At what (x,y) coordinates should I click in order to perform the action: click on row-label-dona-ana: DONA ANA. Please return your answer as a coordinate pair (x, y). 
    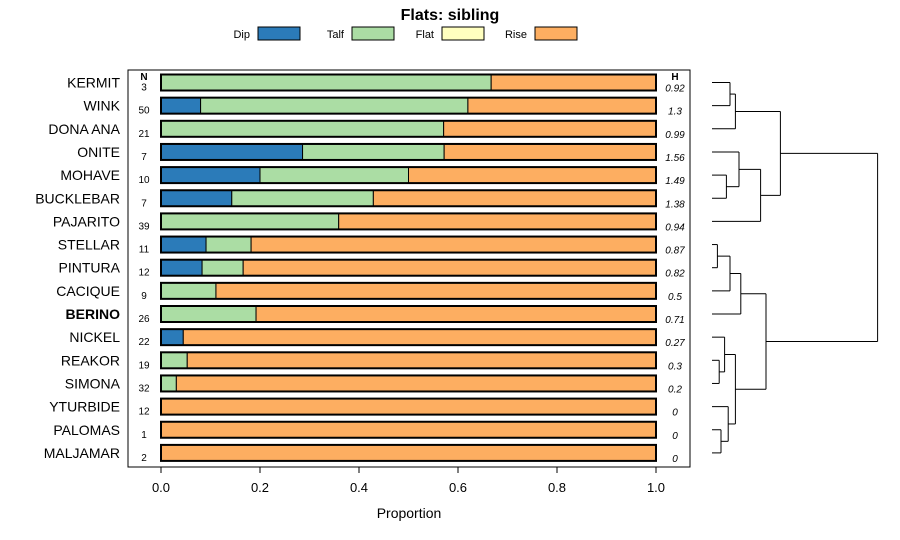
    Looking at the image, I should click on (84, 129).